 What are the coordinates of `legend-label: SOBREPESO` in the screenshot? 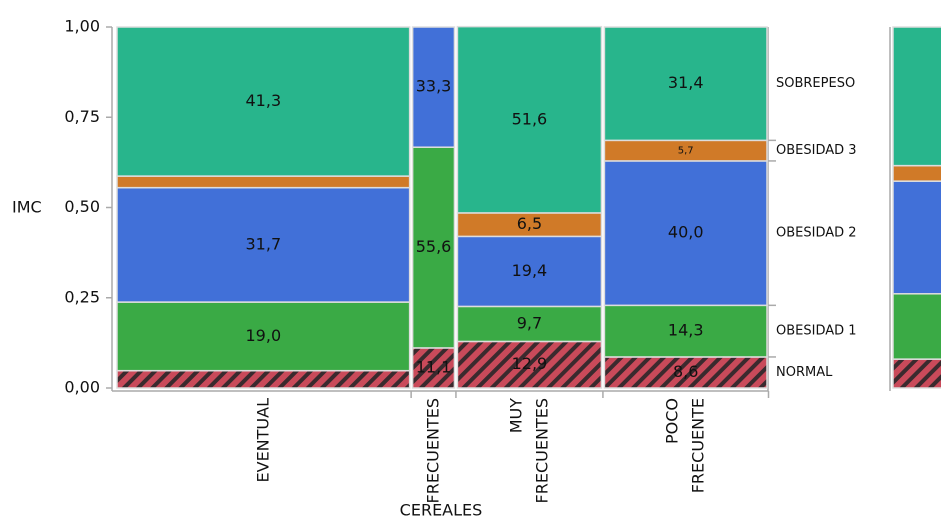 It's located at (815, 83).